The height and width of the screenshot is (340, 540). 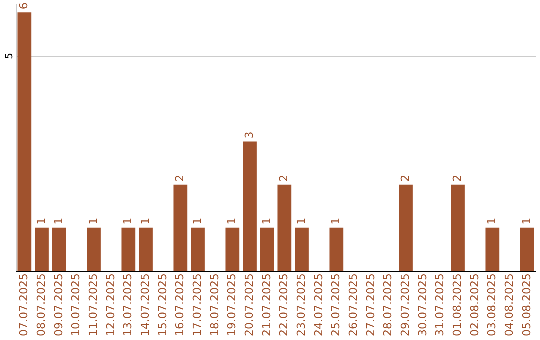 What do you see at coordinates (24, 305) in the screenshot?
I see `x-tick-label: 07.07.2025` at bounding box center [24, 305].